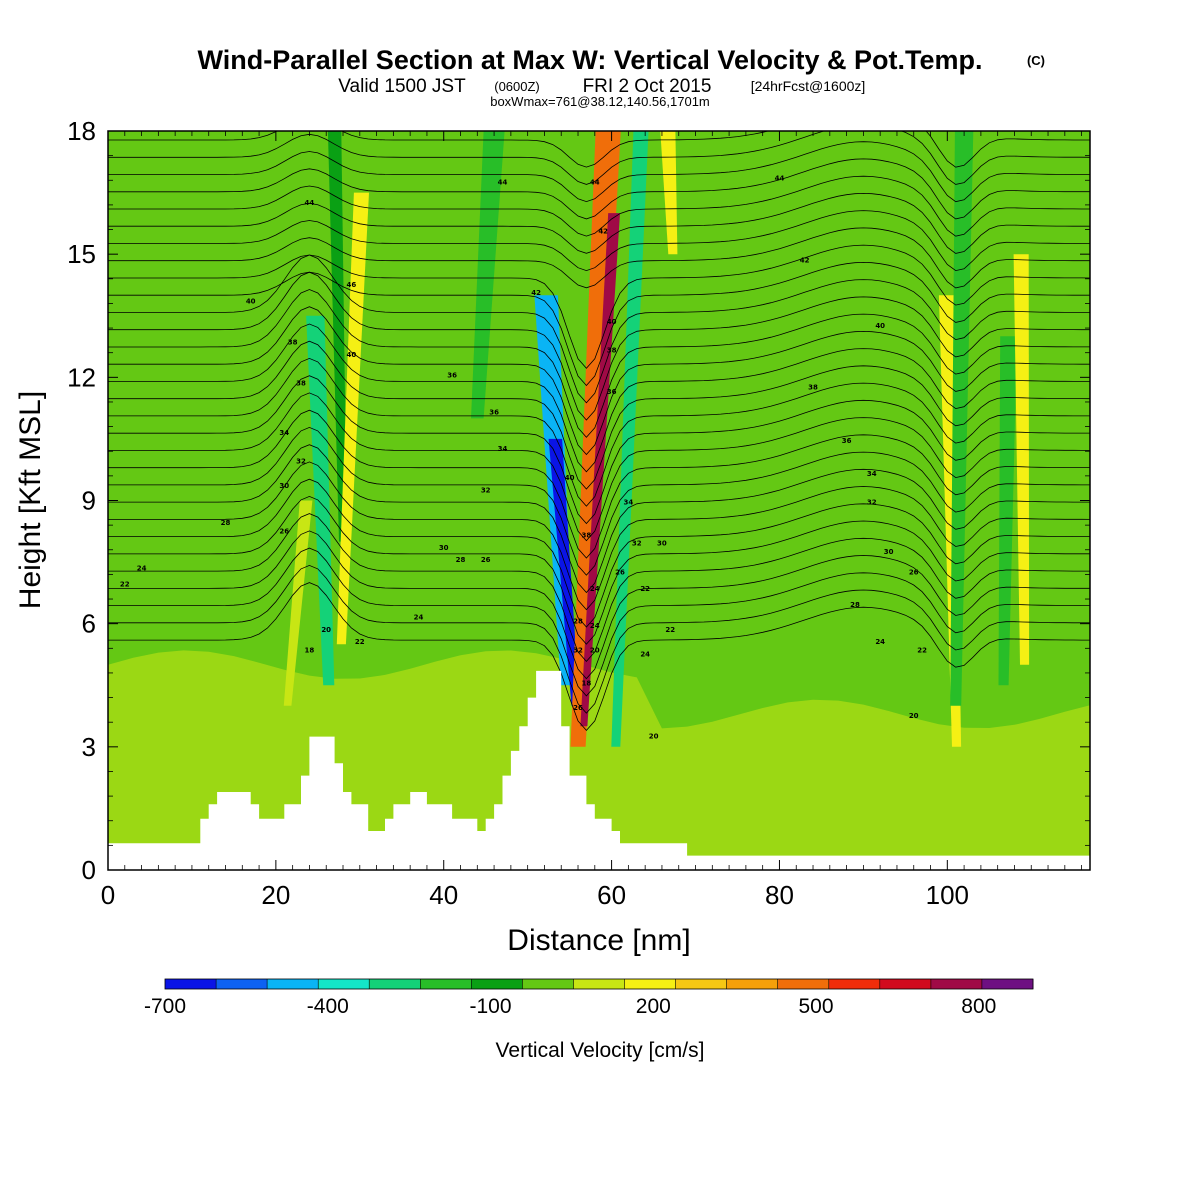  What do you see at coordinates (578, 650) in the screenshot?
I see `theta-label-41: 32` at bounding box center [578, 650].